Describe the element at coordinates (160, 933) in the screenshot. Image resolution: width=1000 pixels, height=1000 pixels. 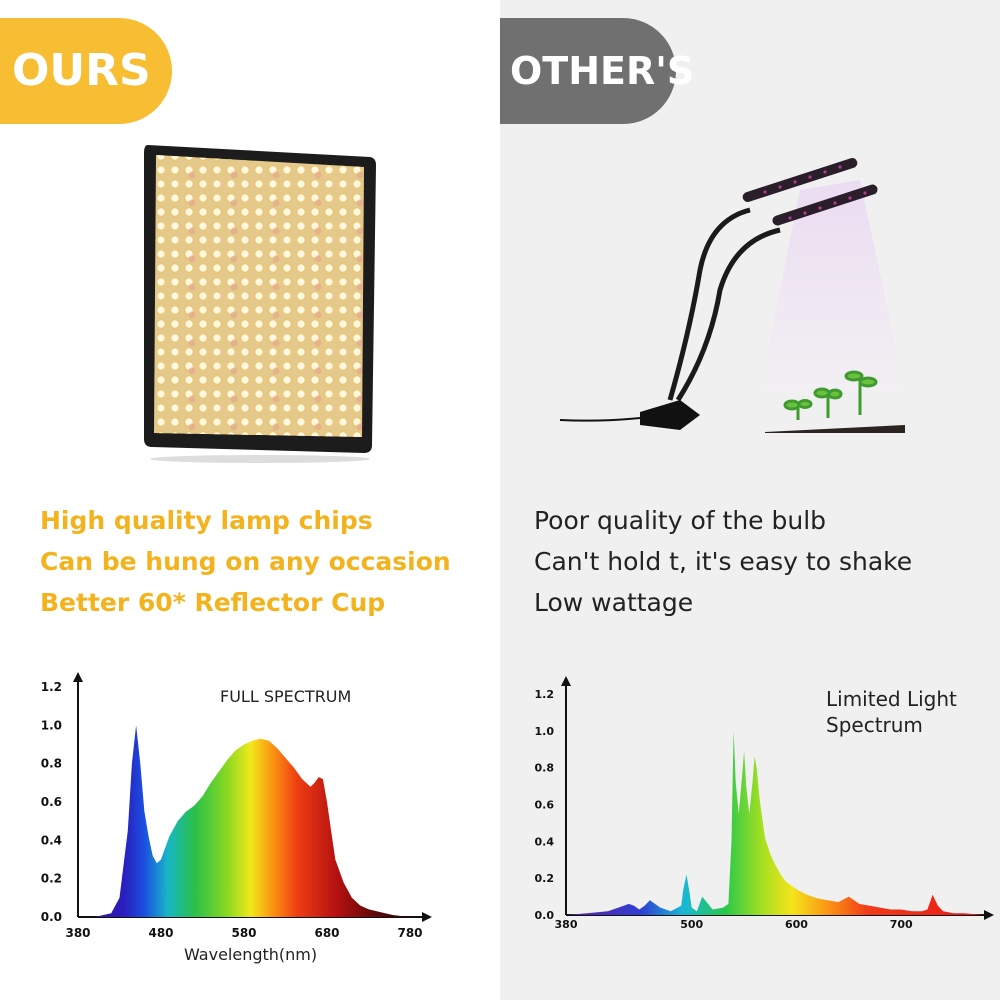
I see `x-tick-label: 480` at that location.